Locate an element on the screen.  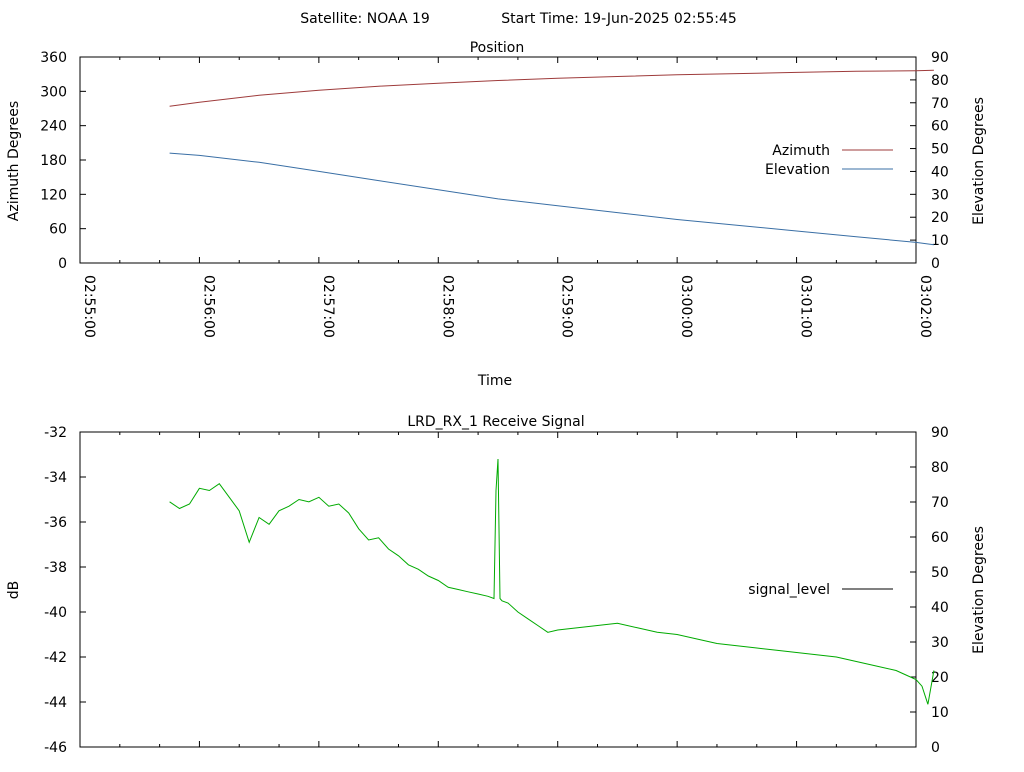
x-tick-label: 02:55:00 is located at coordinates (89, 306).